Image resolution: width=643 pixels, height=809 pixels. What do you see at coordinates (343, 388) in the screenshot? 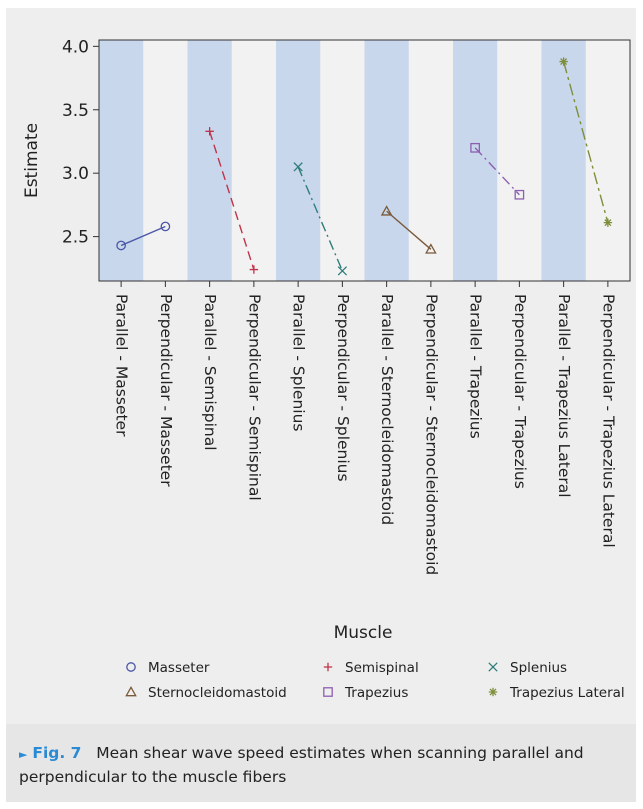
I see `x-tick-label: Perpendicular - Splenius` at bounding box center [343, 388].